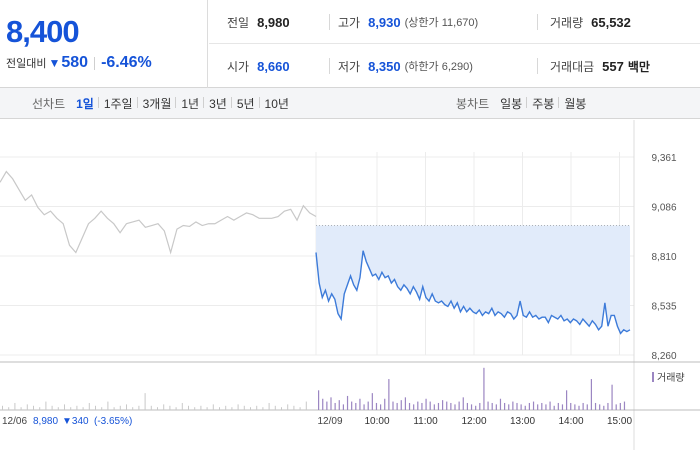 Image resolution: width=700 pixels, height=450 pixels. Describe the element at coordinates (613, 66) in the screenshot. I see `amount-value: 557` at that location.